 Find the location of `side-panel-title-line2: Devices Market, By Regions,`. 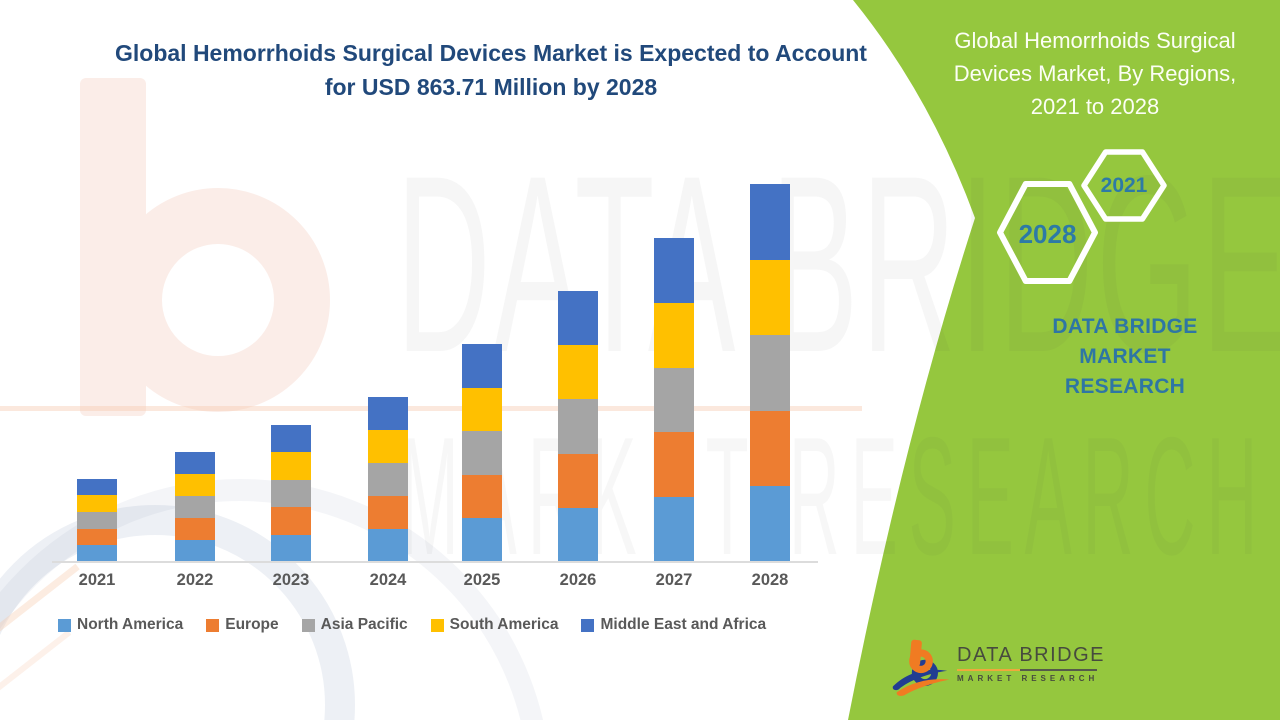

side-panel-title-line2: Devices Market, By Regions, is located at coordinates (1095, 73).